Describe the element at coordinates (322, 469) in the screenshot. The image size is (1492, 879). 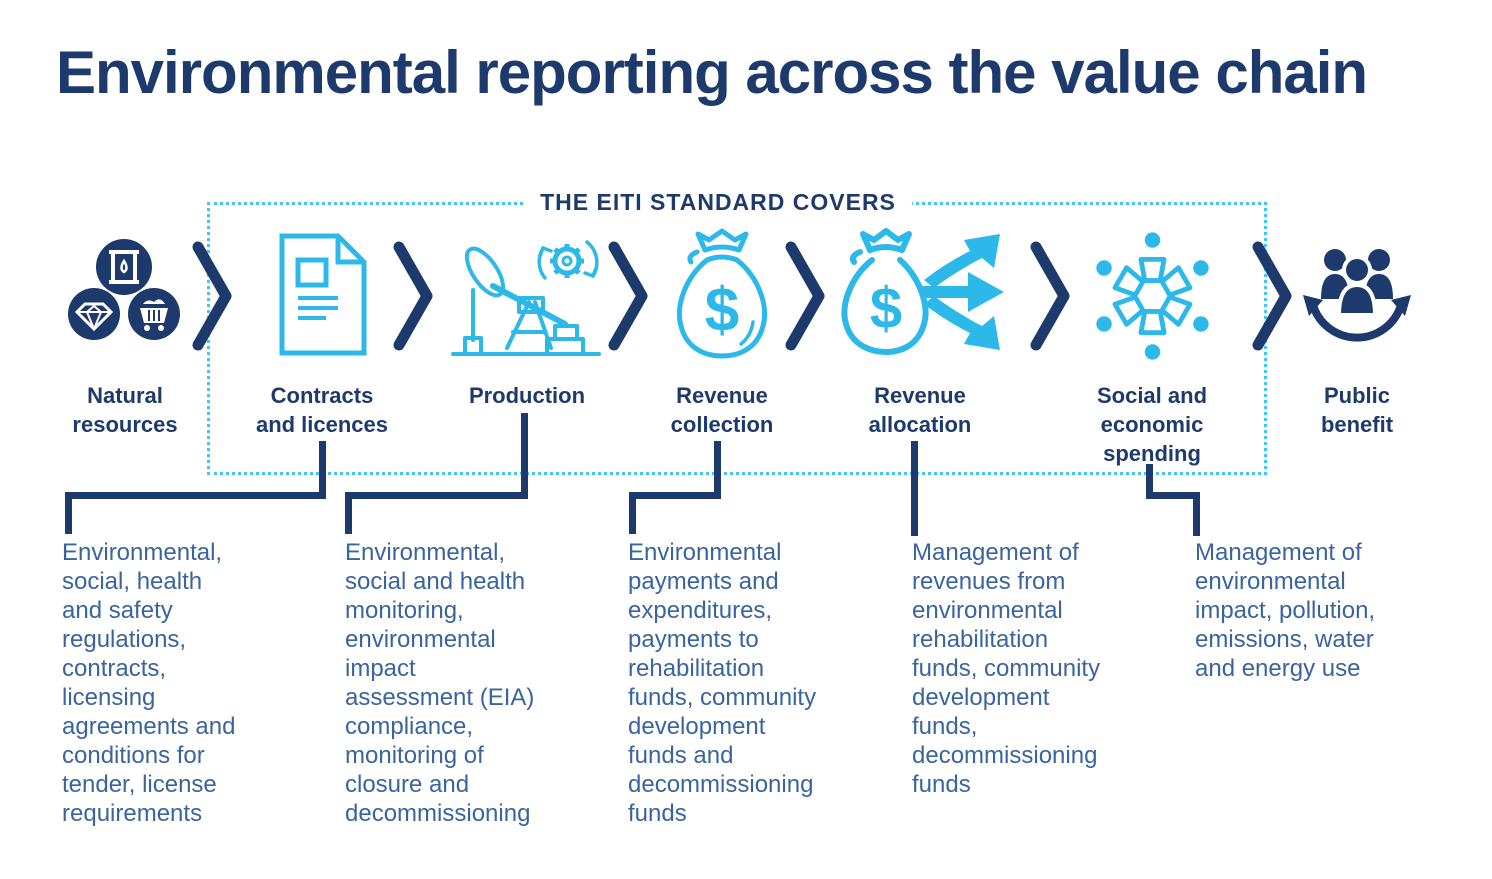
I see `connector-contracts-vertical` at that location.